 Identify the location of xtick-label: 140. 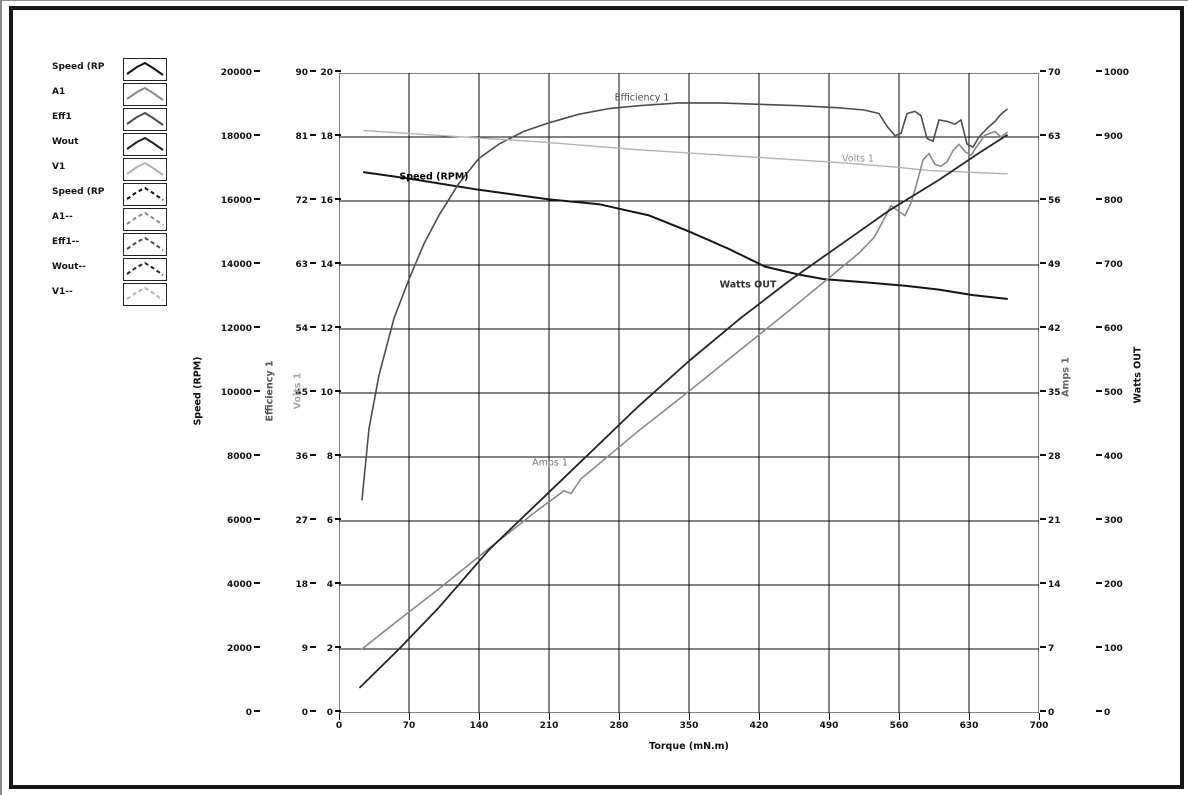
(479, 726).